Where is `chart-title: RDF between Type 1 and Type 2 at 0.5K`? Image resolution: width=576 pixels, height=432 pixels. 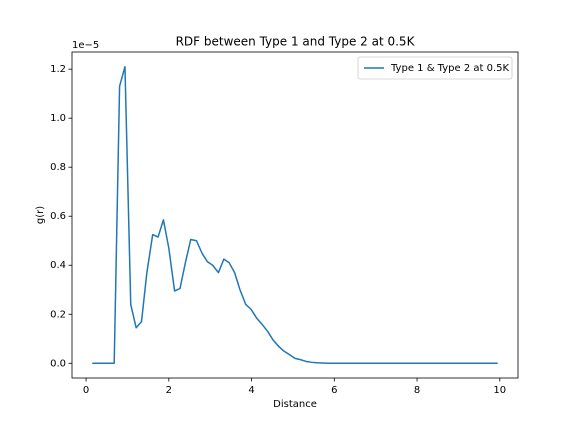
chart-title: RDF between Type 1 and Type 2 at 0.5K is located at coordinates (296, 42).